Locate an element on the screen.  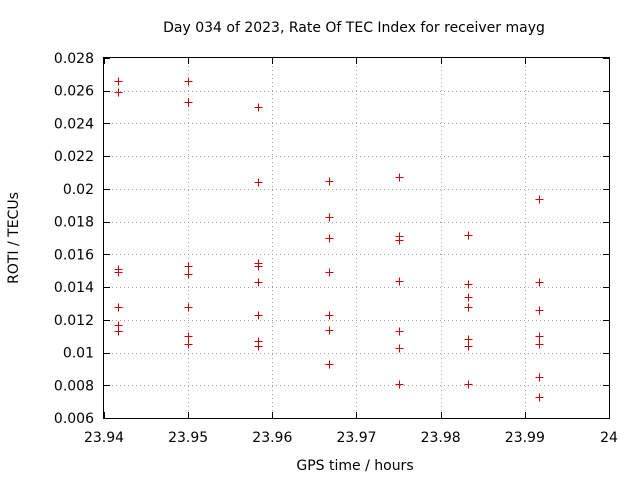
y-tick-label: 0.026 is located at coordinates (74, 92).